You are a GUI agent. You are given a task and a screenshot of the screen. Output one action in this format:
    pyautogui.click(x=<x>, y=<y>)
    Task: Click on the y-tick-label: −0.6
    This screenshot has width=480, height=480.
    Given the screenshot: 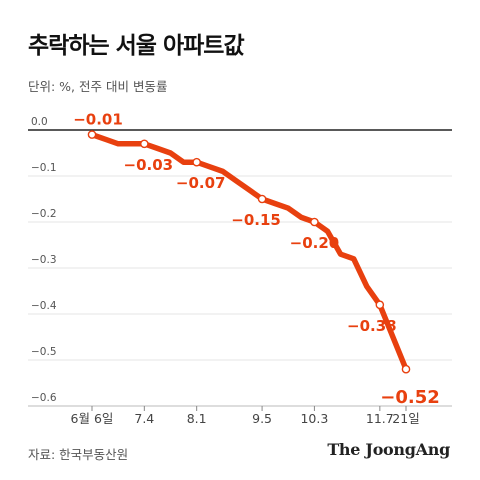 What is the action you would take?
    pyautogui.click(x=44, y=398)
    